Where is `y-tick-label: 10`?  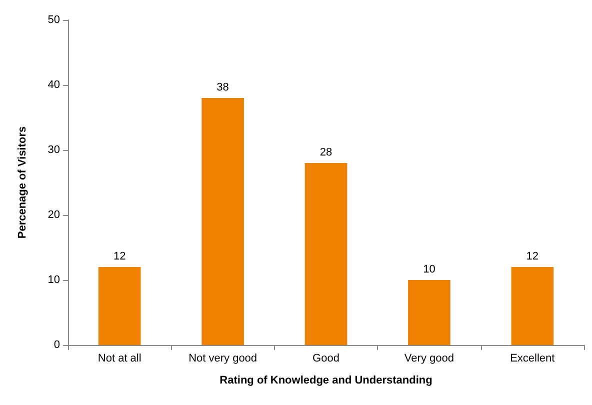
y-tick-label: 10 is located at coordinates (54, 280).